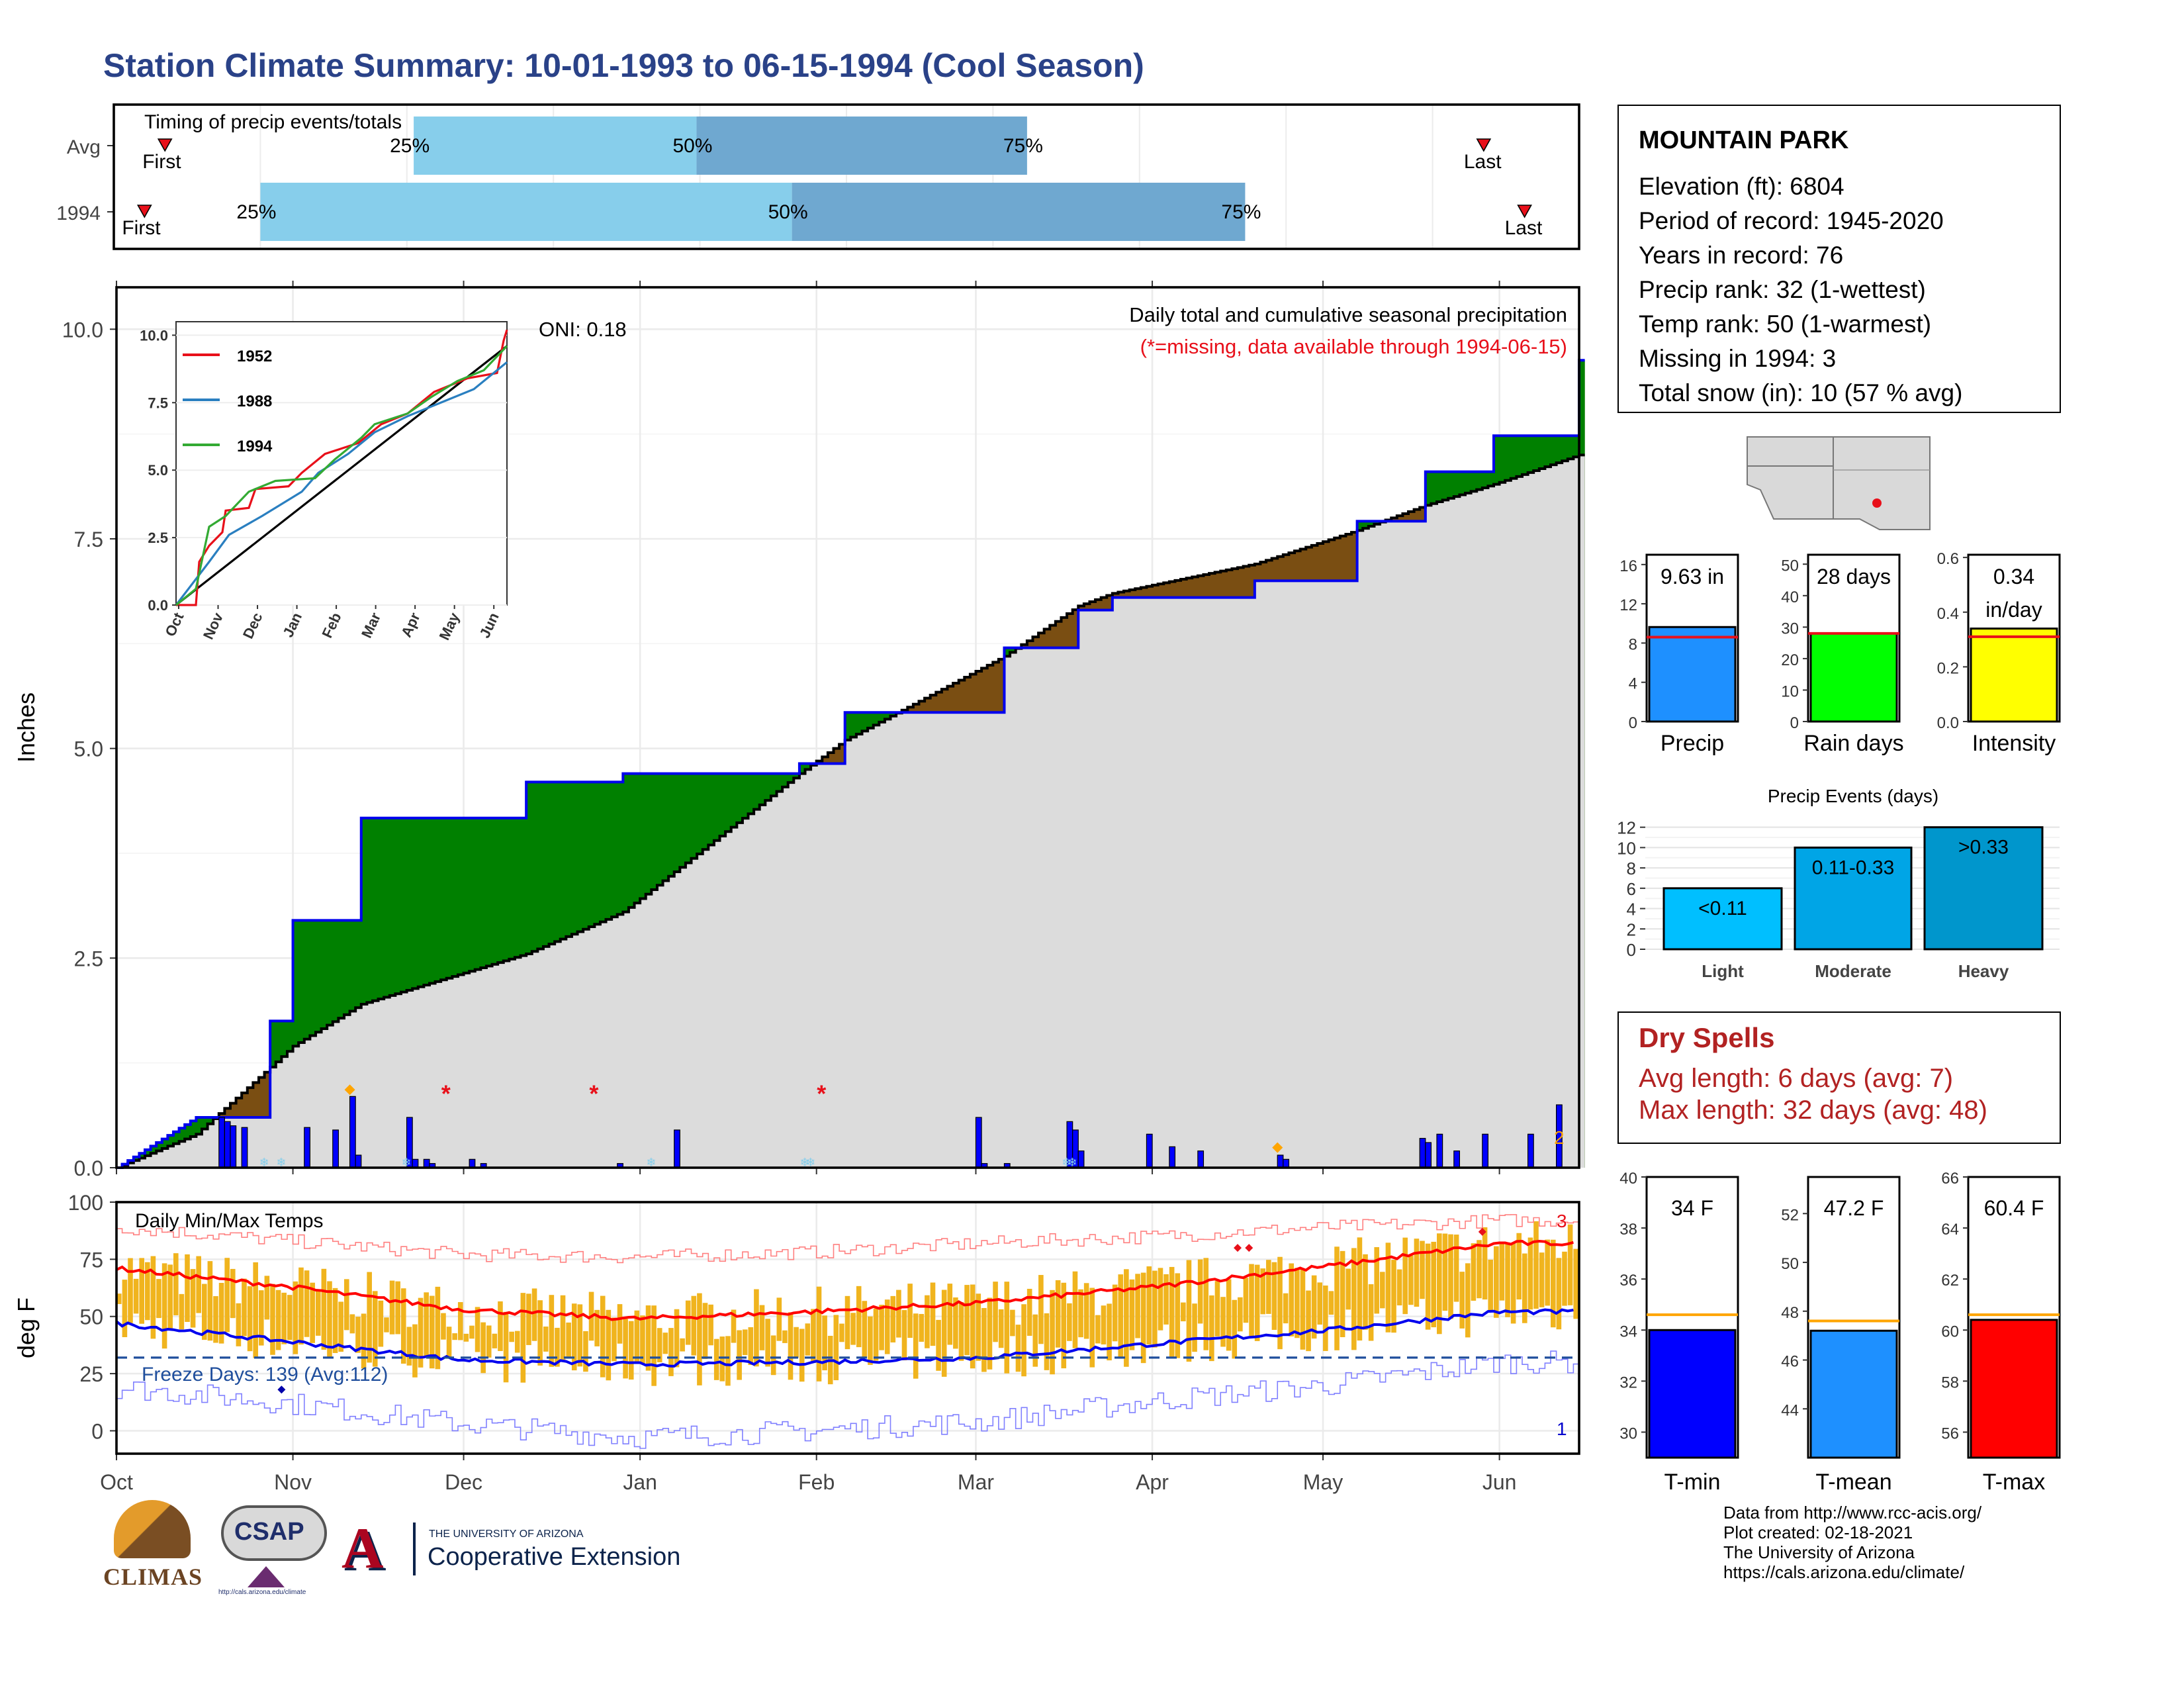 This screenshot has width=2184, height=1688. Describe the element at coordinates (265, 1374) in the screenshot. I see `freeze-days-label: Freeze Days: 139 (Avg:112)` at that location.